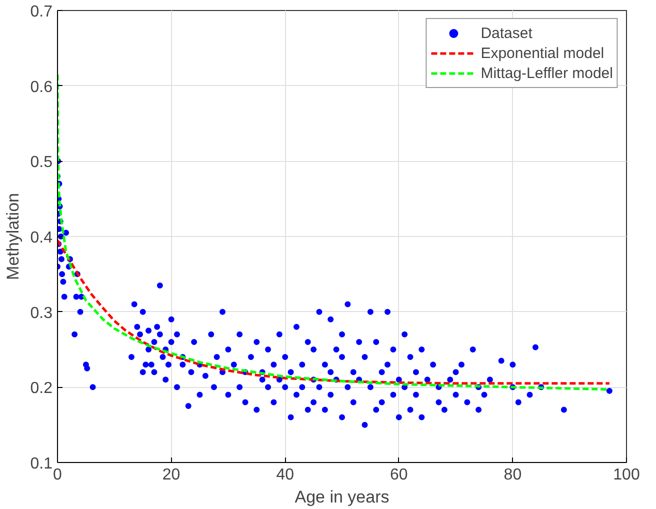 The image size is (656, 509). Describe the element at coordinates (41, 389) in the screenshot. I see `y-tick-label: 0.2` at that location.